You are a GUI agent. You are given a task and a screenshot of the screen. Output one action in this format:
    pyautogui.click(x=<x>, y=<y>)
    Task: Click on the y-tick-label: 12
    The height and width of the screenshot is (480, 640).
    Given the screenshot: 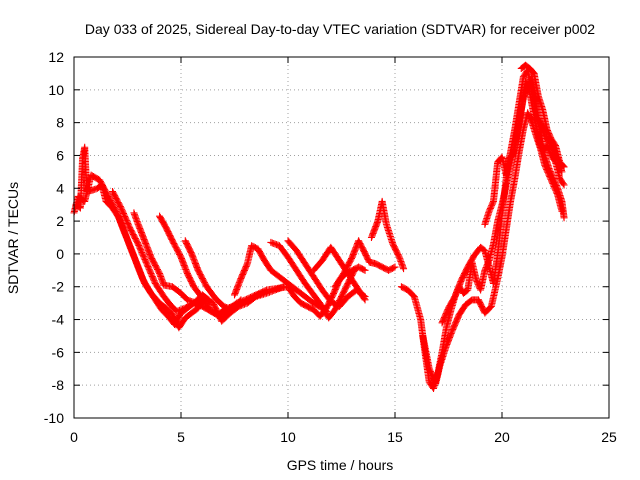 What is the action you would take?
    pyautogui.click(x=56, y=57)
    